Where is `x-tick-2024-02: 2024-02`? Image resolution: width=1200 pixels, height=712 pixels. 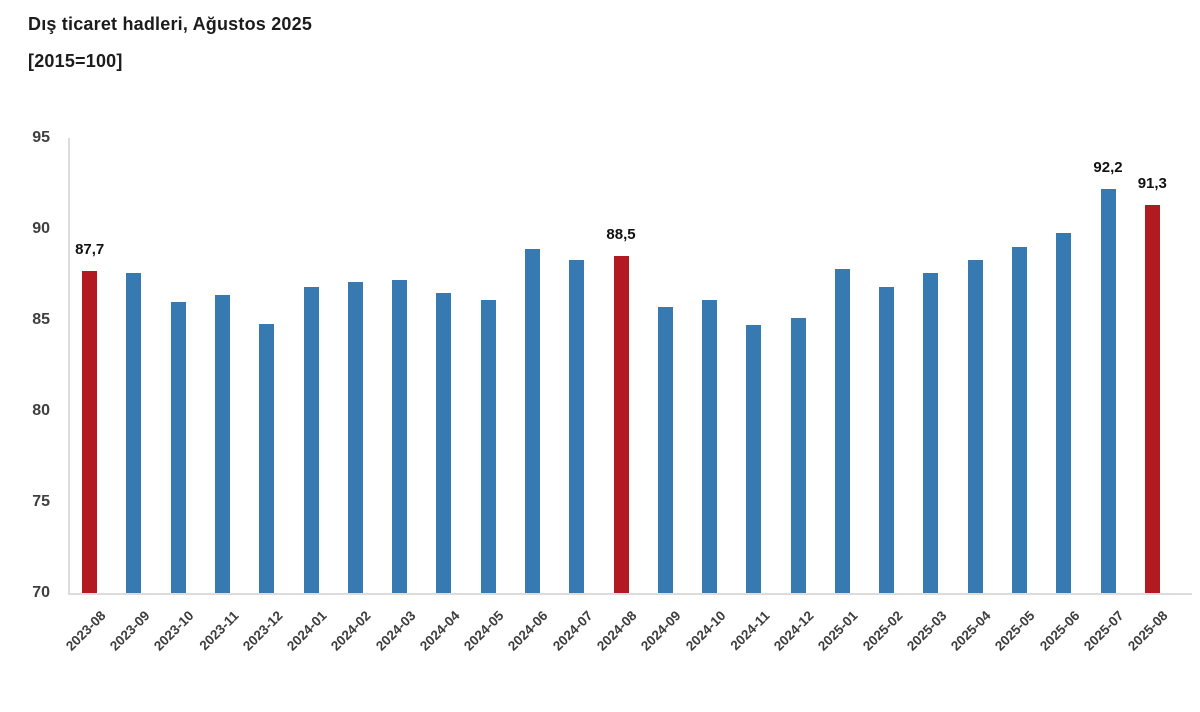 x-tick-2024-02: 2024-02 is located at coordinates (351, 631).